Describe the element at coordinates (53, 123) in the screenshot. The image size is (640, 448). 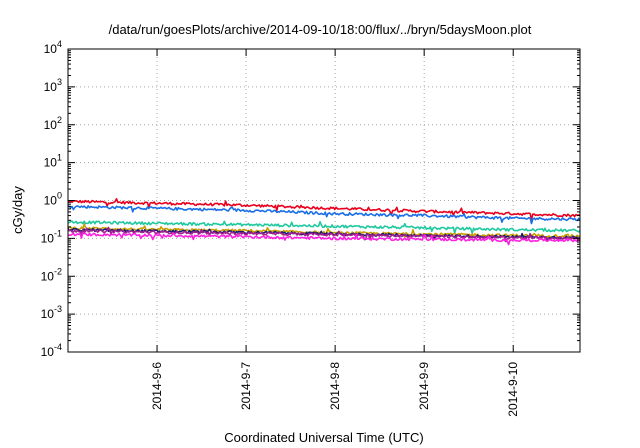
I see `y-tick-label: 10²` at that location.